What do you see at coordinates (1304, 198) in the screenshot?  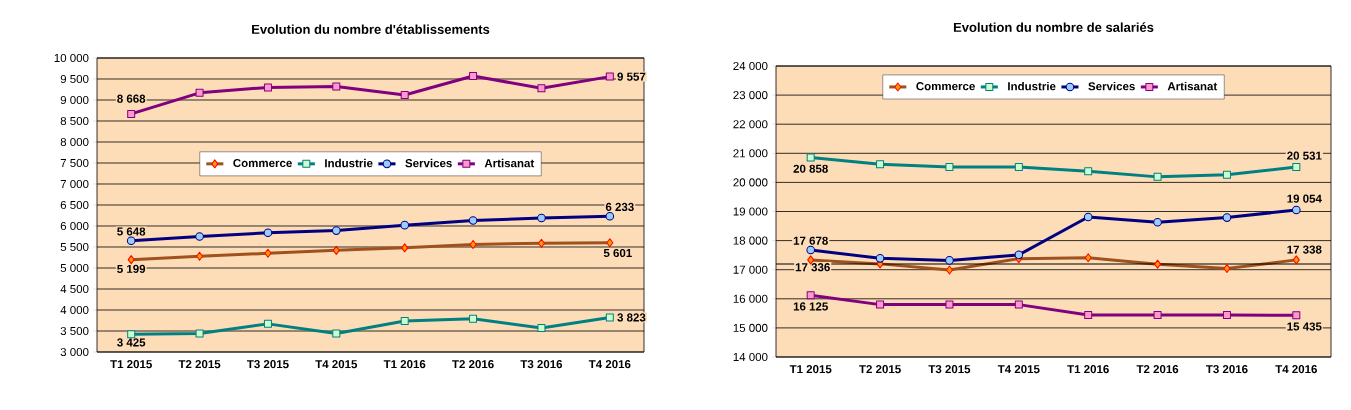 I see `data-label: 19 054` at bounding box center [1304, 198].